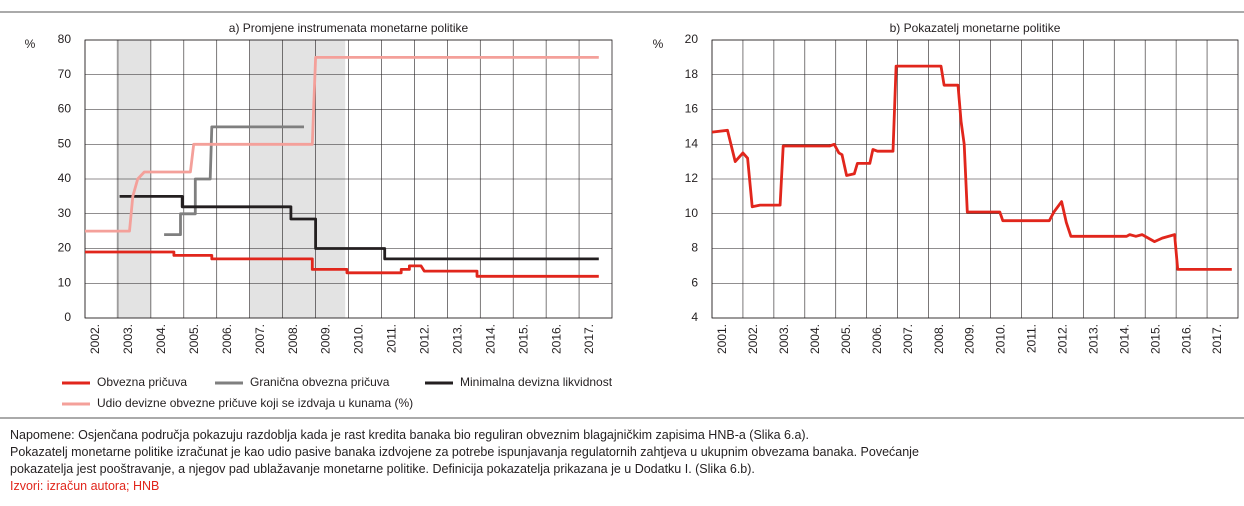 The image size is (1244, 506). Describe the element at coordinates (694, 317) in the screenshot. I see `y-tick-label: 4` at that location.